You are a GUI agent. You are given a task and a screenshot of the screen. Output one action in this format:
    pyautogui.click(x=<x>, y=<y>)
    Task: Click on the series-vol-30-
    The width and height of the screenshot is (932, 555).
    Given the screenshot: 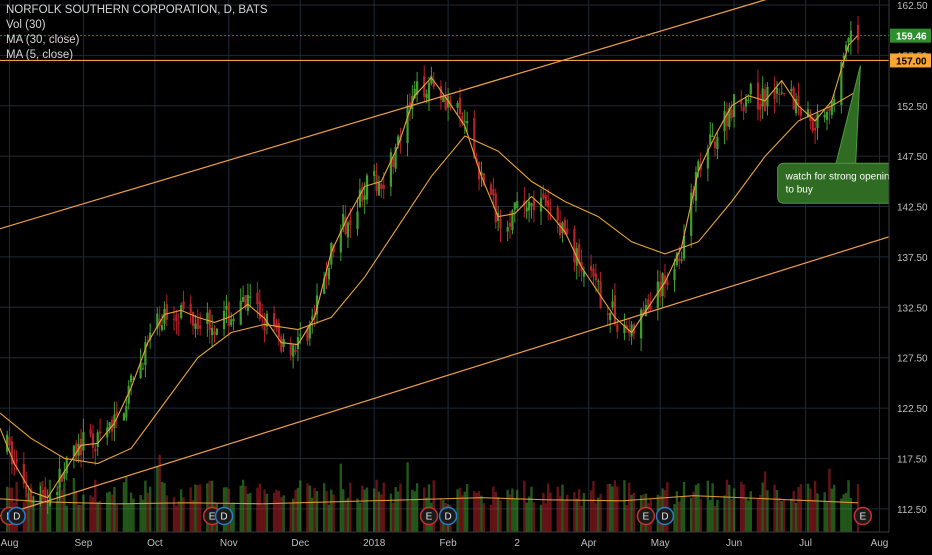 What is the action you would take?
    pyautogui.click(x=429, y=500)
    